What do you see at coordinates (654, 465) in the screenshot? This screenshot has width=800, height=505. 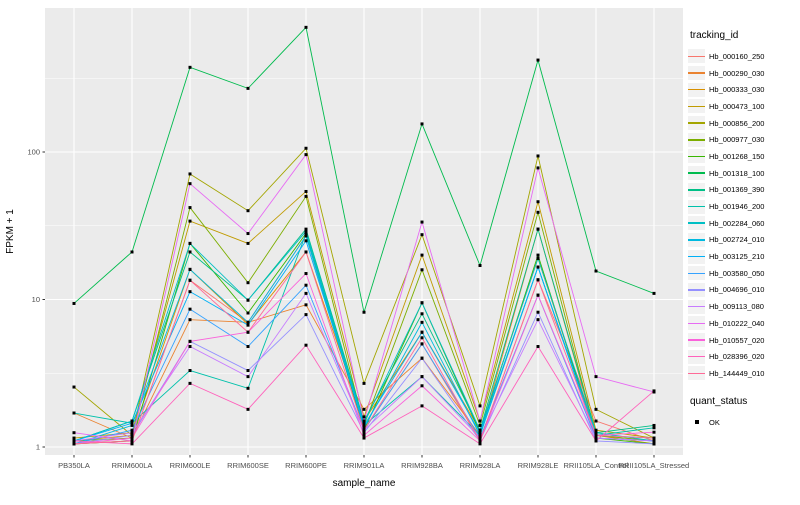 I see `x-tick-label: RRII105LA_Stressed` at bounding box center [654, 465].